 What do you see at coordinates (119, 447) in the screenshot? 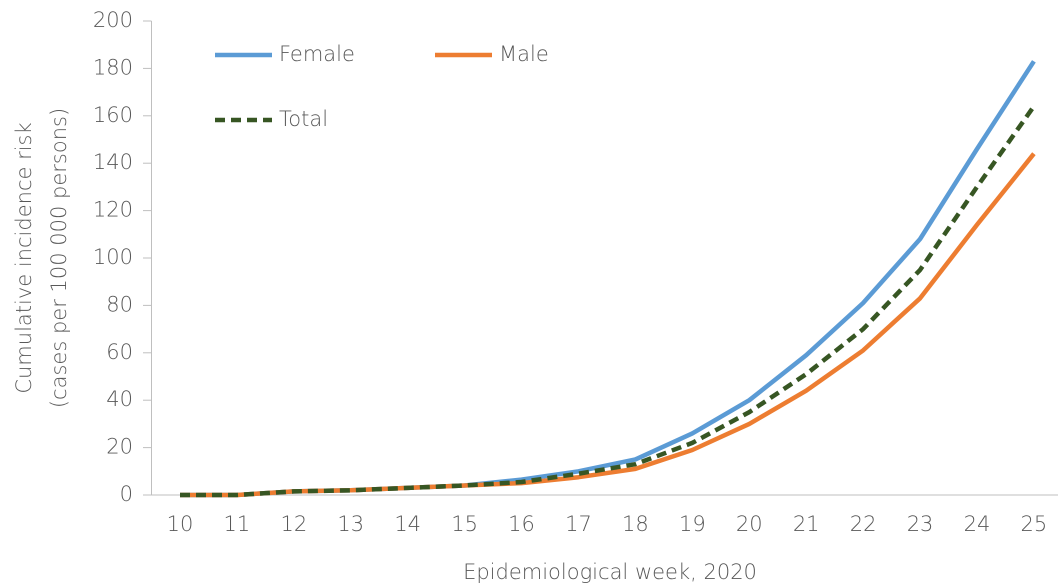
I see `y-tick-label: 20` at bounding box center [119, 447].